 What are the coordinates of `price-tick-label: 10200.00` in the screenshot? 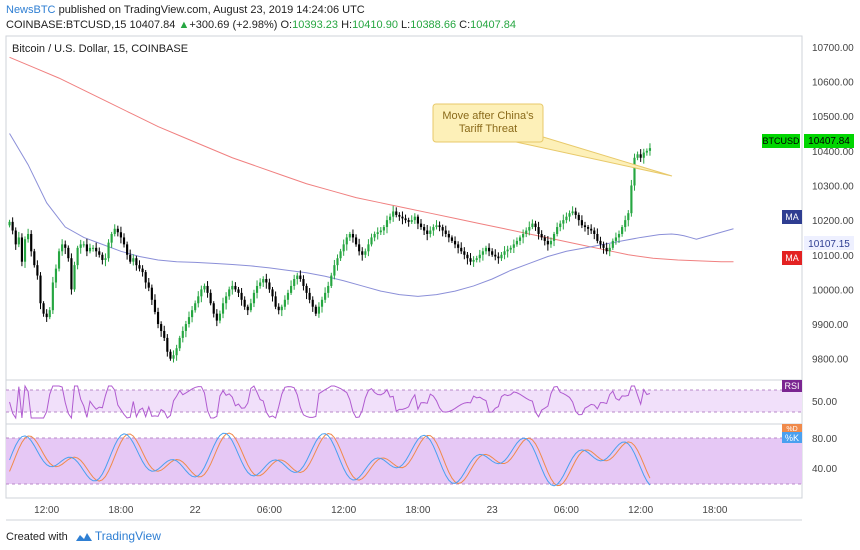 It's located at (833, 221).